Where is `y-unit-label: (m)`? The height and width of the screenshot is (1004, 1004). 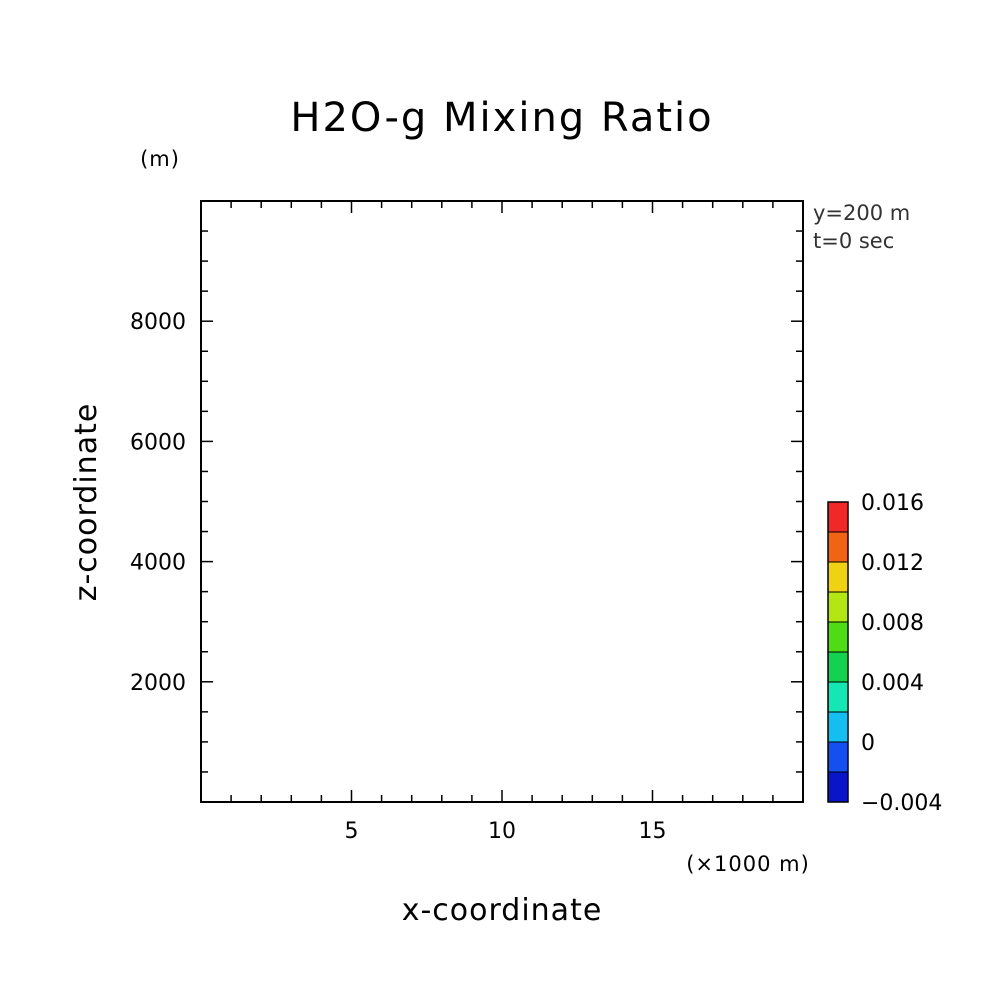 y-unit-label: (m) is located at coordinates (160, 159).